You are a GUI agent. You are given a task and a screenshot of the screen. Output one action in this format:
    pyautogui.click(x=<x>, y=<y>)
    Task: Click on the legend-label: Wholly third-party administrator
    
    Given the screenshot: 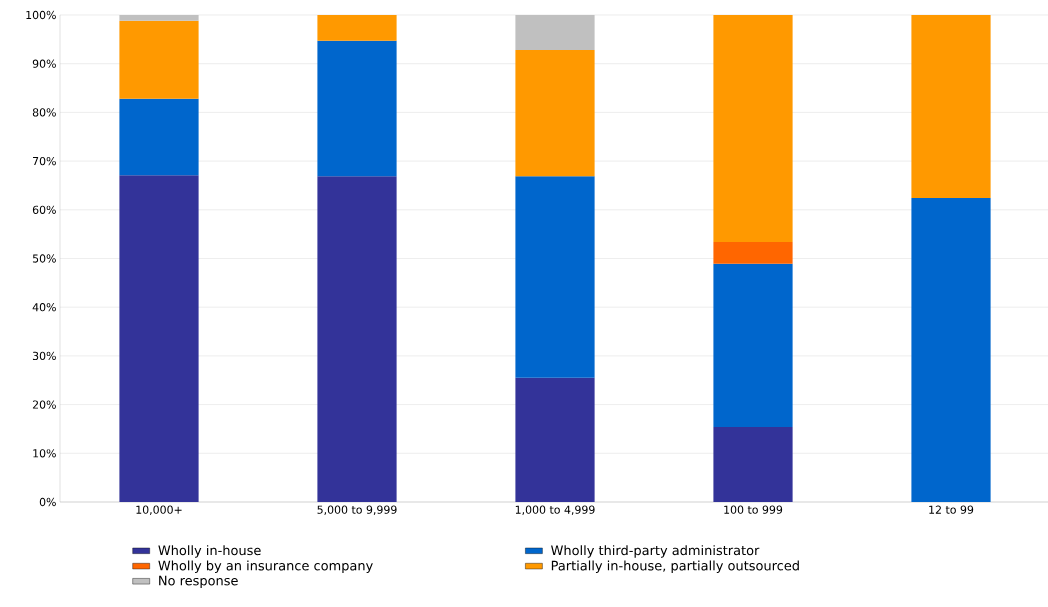 What is the action you would take?
    pyautogui.click(x=655, y=551)
    